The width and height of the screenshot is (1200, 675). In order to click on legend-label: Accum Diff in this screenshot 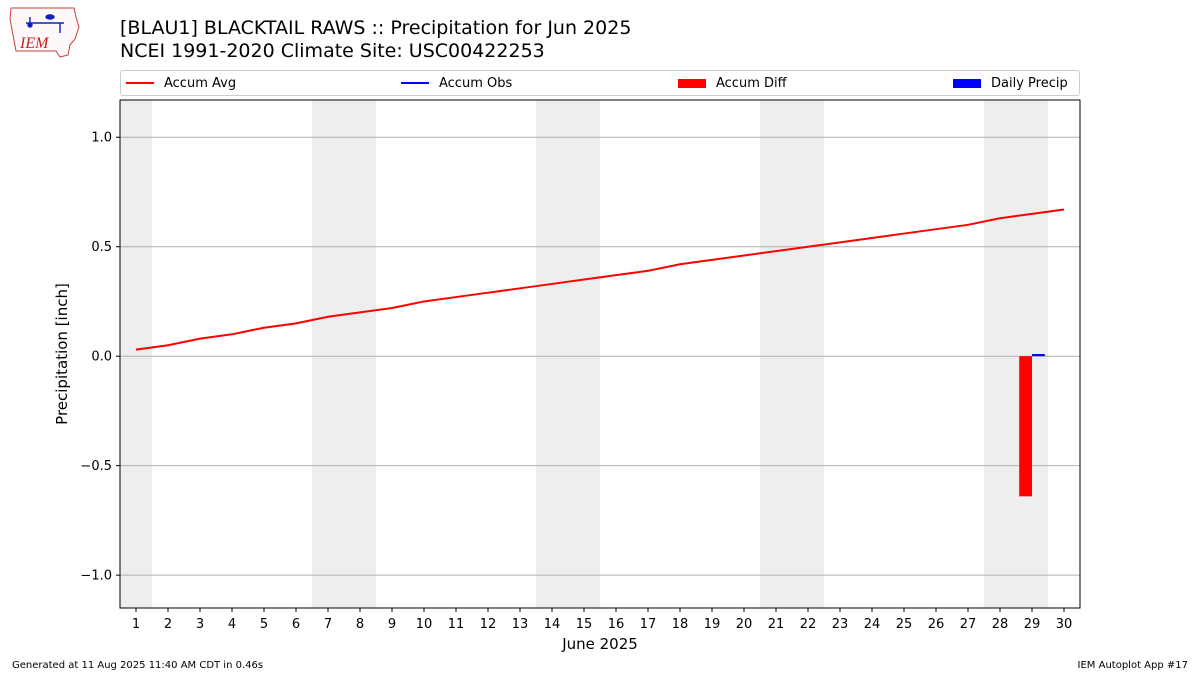, I will do `click(751, 83)`.